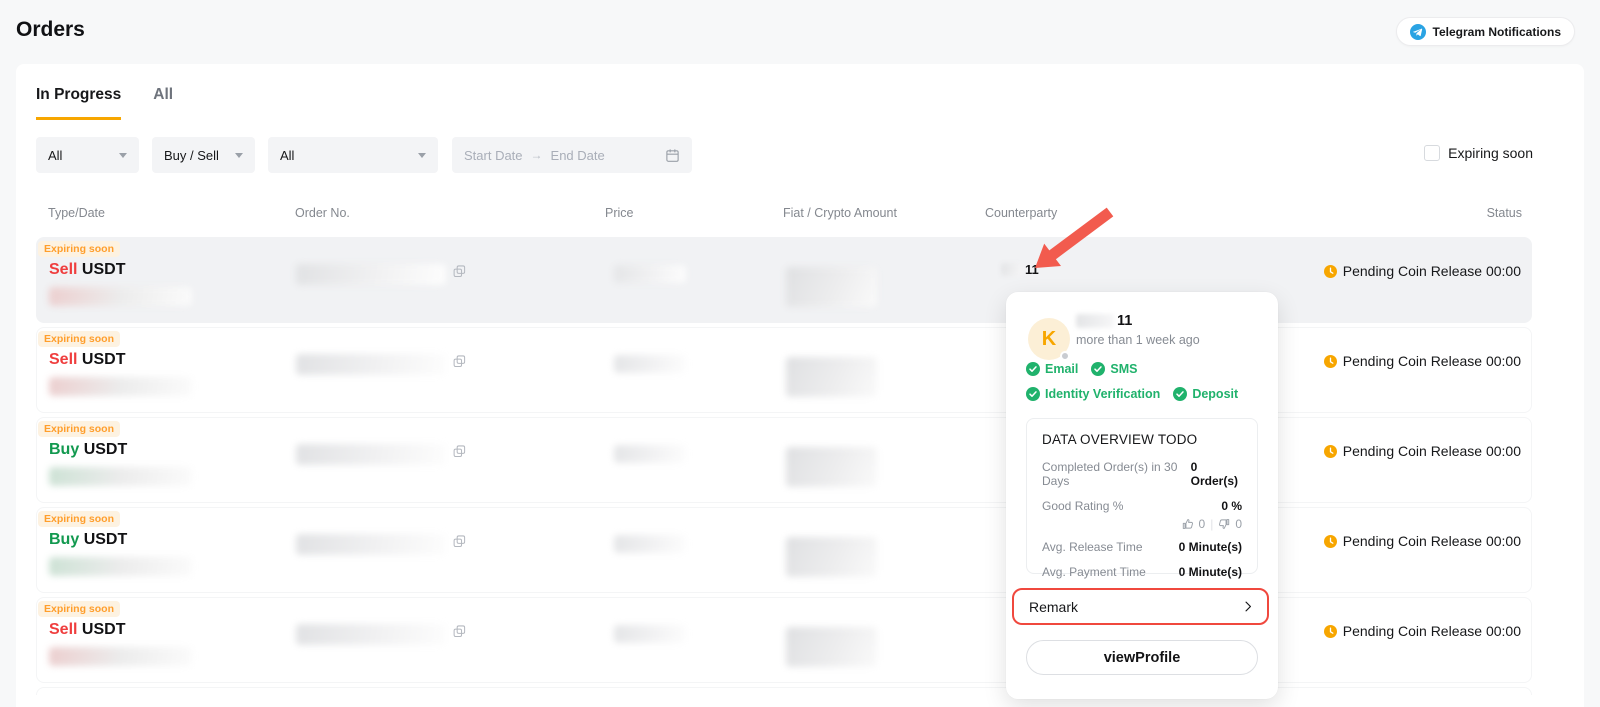 The width and height of the screenshot is (1600, 707). What do you see at coordinates (1065, 356) in the screenshot?
I see `offline-status-dot` at bounding box center [1065, 356].